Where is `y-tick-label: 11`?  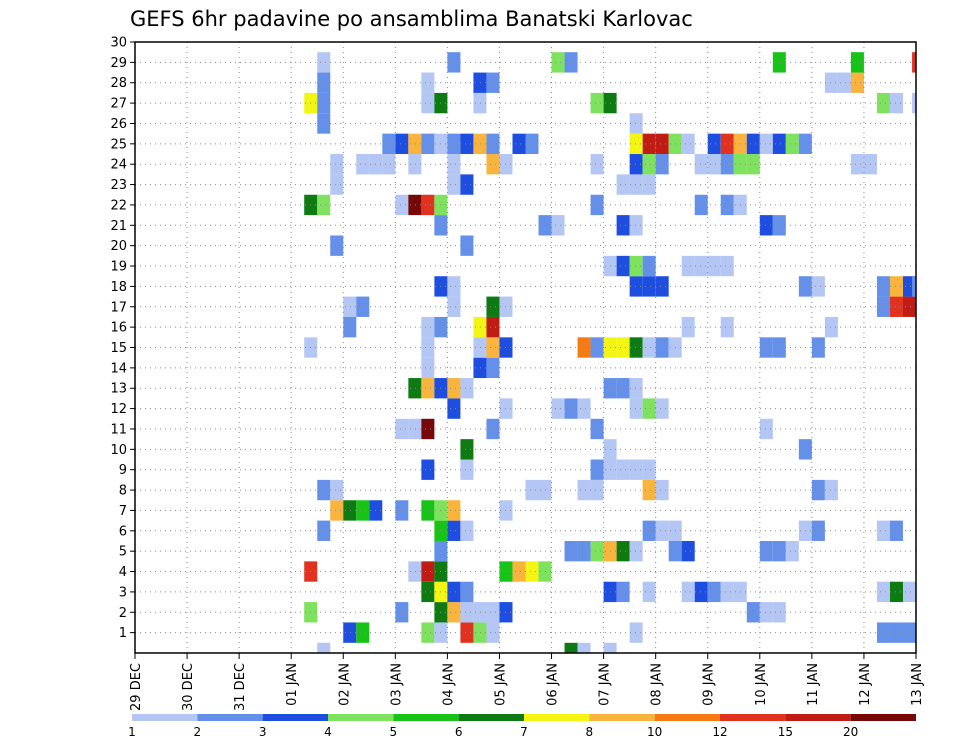 y-tick-label: 11 is located at coordinates (118, 429).